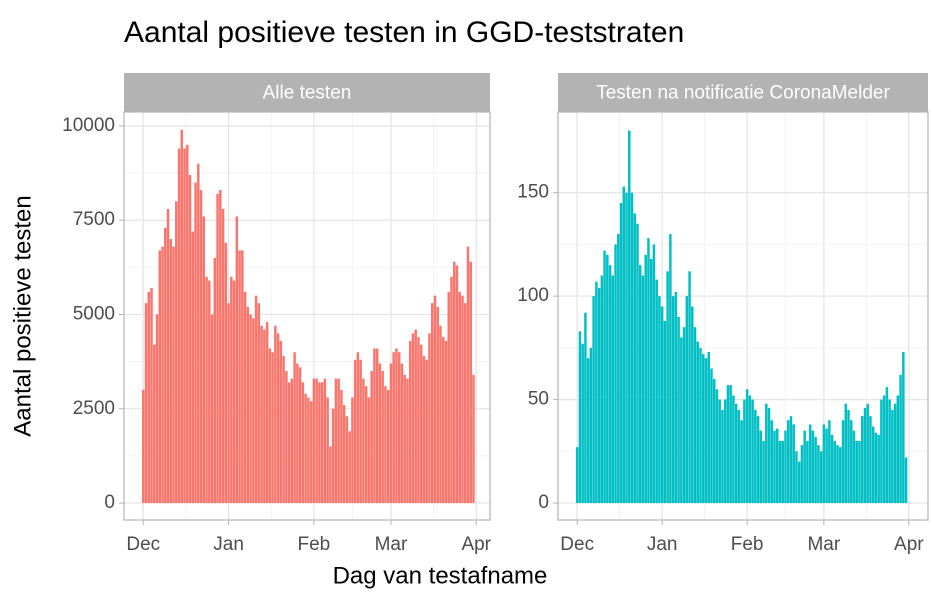 Image resolution: width=932 pixels, height=596 pixels. Describe the element at coordinates (228, 544) in the screenshot. I see `x-tick-label: Jan` at that location.